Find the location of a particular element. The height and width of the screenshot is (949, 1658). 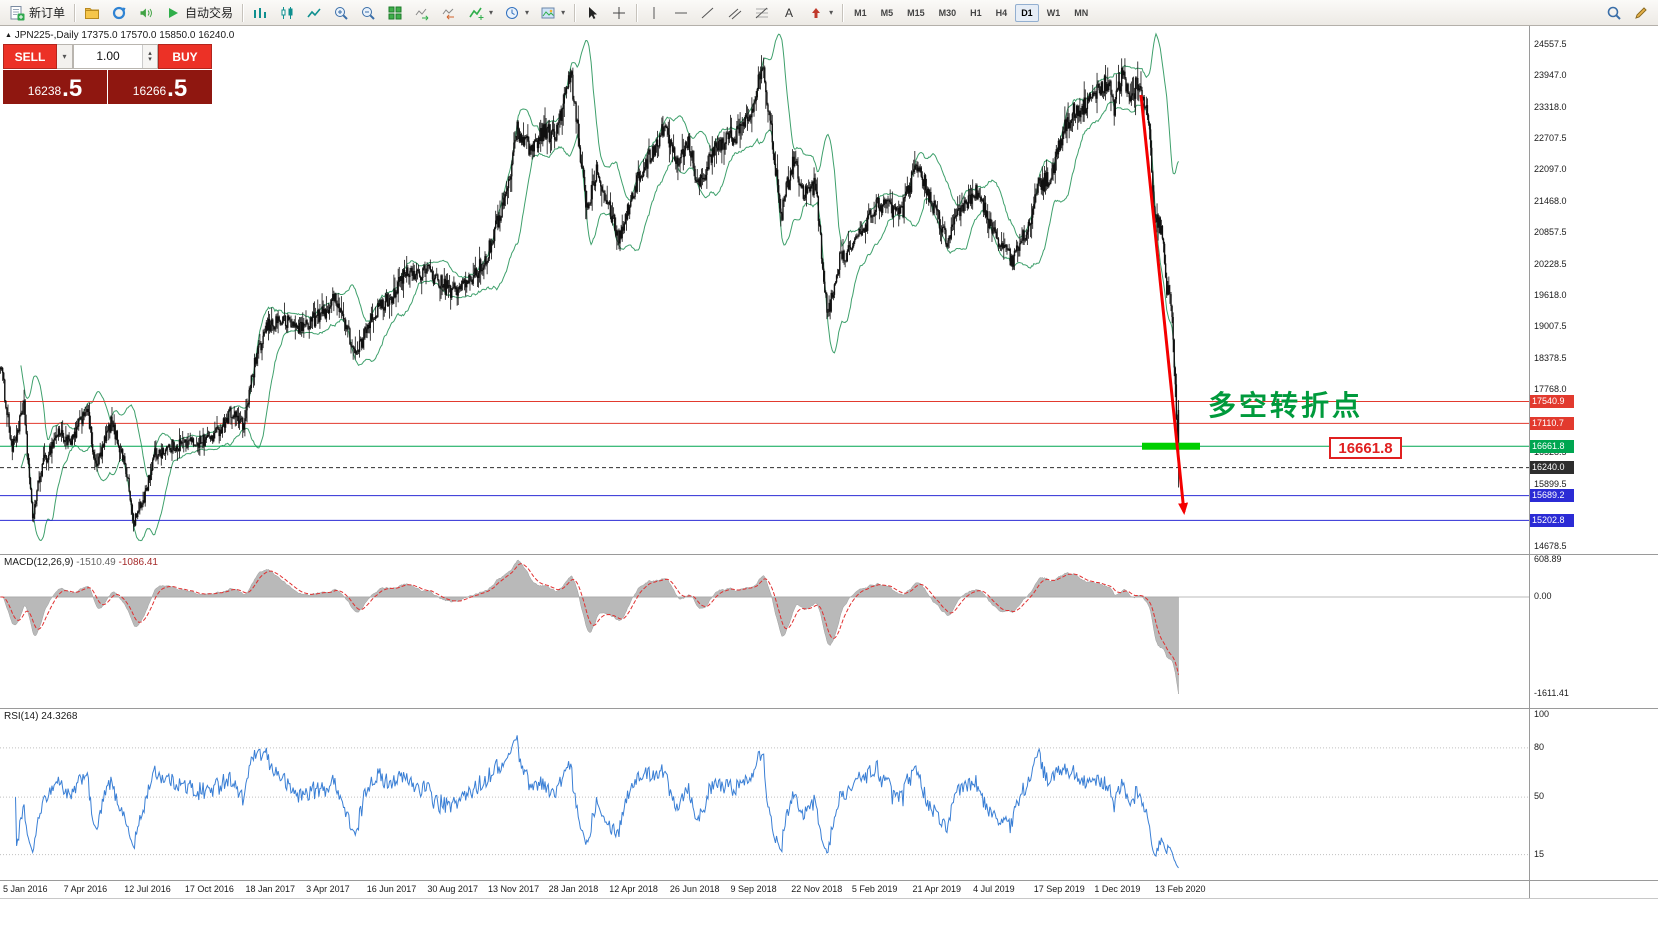

horizontal-line-tool is located at coordinates (681, 13).